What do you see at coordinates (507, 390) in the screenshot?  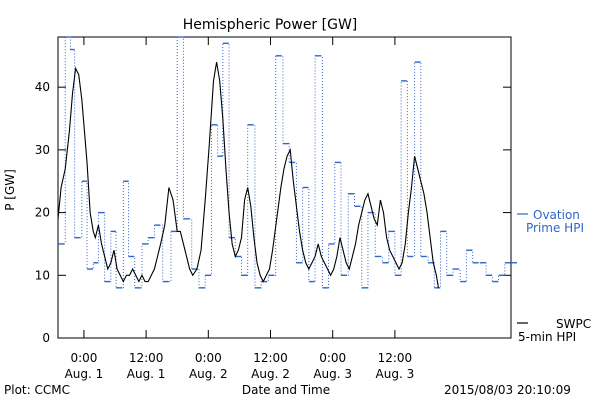 I see `timestamp: 2015/08/03 20:10:09` at bounding box center [507, 390].